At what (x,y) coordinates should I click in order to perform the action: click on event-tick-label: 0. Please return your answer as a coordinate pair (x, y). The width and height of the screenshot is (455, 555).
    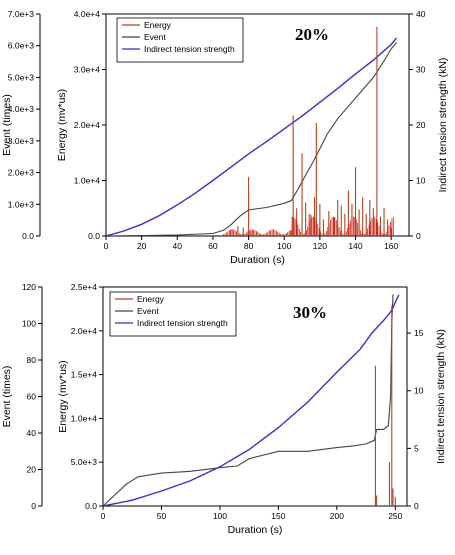
    Looking at the image, I should click on (33, 506).